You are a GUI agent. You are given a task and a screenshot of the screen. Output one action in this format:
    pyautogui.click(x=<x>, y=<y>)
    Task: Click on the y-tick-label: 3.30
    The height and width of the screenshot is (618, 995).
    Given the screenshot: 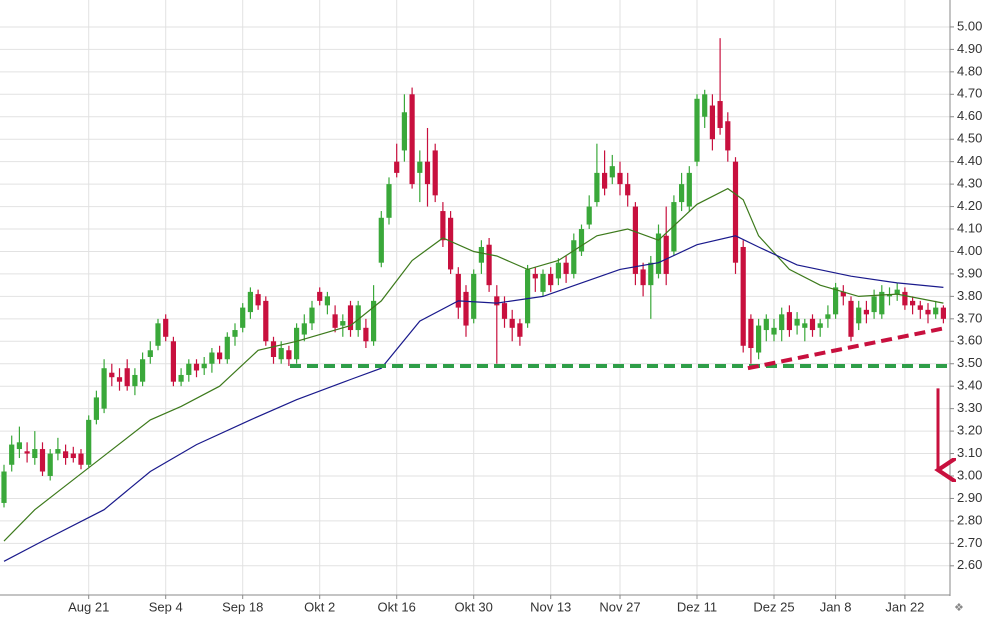 What is the action you would take?
    pyautogui.click(x=969, y=407)
    